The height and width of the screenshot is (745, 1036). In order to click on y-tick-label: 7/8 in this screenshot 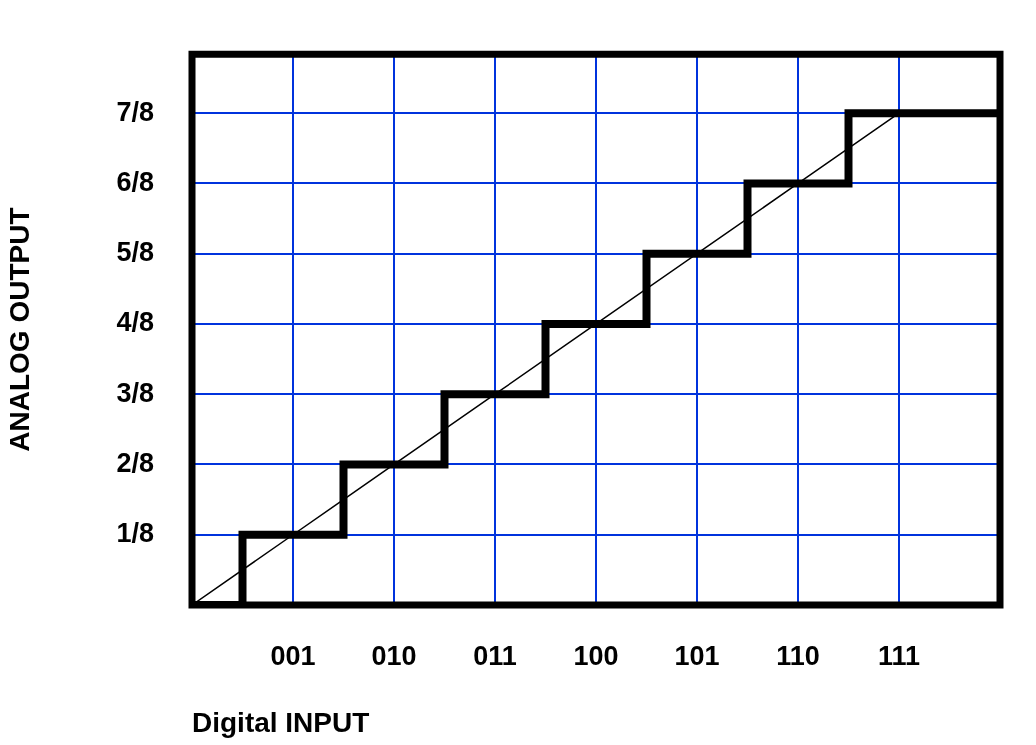, I will do `click(135, 111)`.